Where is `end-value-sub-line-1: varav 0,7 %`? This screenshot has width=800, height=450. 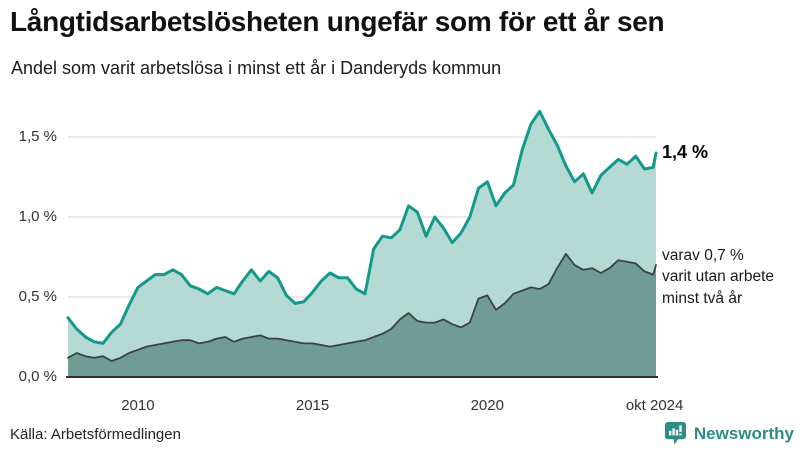 end-value-sub-line-1: varav 0,7 % is located at coordinates (703, 255).